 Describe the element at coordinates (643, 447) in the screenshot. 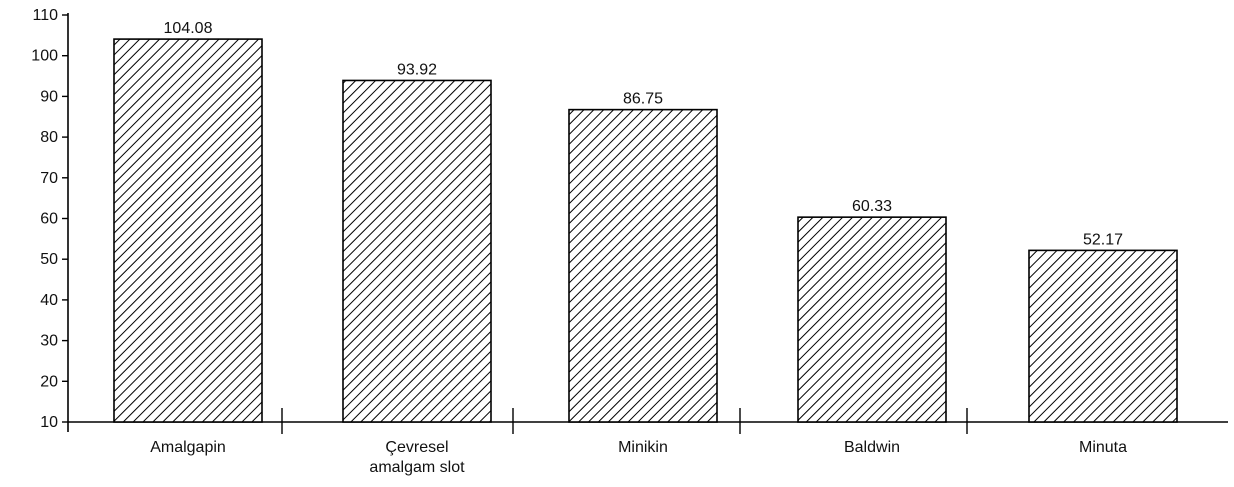

I see `x-tick-label: Minikin` at that location.